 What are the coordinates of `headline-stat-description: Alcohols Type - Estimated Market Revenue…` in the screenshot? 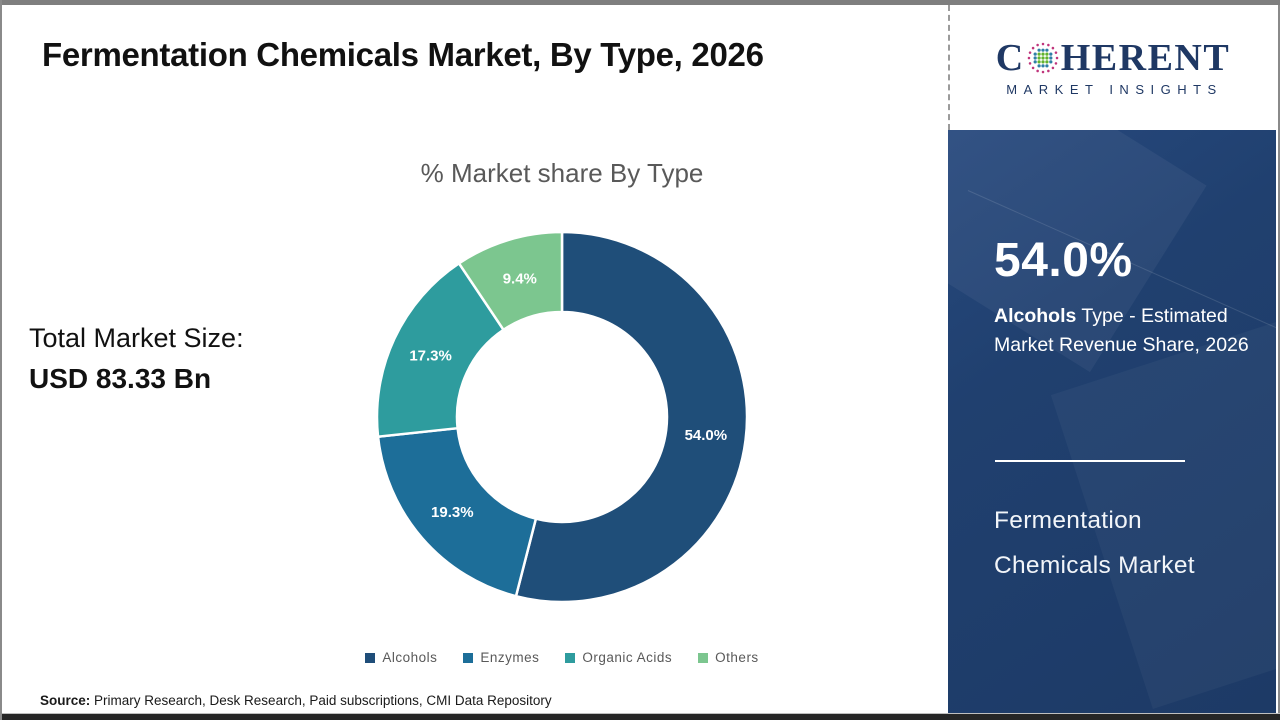 It's located at (1125, 331).